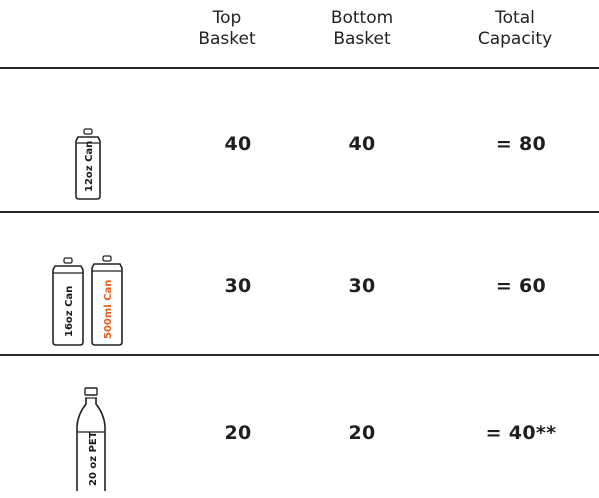 The height and width of the screenshot is (498, 599). I want to click on header-top-line2: Basket, so click(227, 39).